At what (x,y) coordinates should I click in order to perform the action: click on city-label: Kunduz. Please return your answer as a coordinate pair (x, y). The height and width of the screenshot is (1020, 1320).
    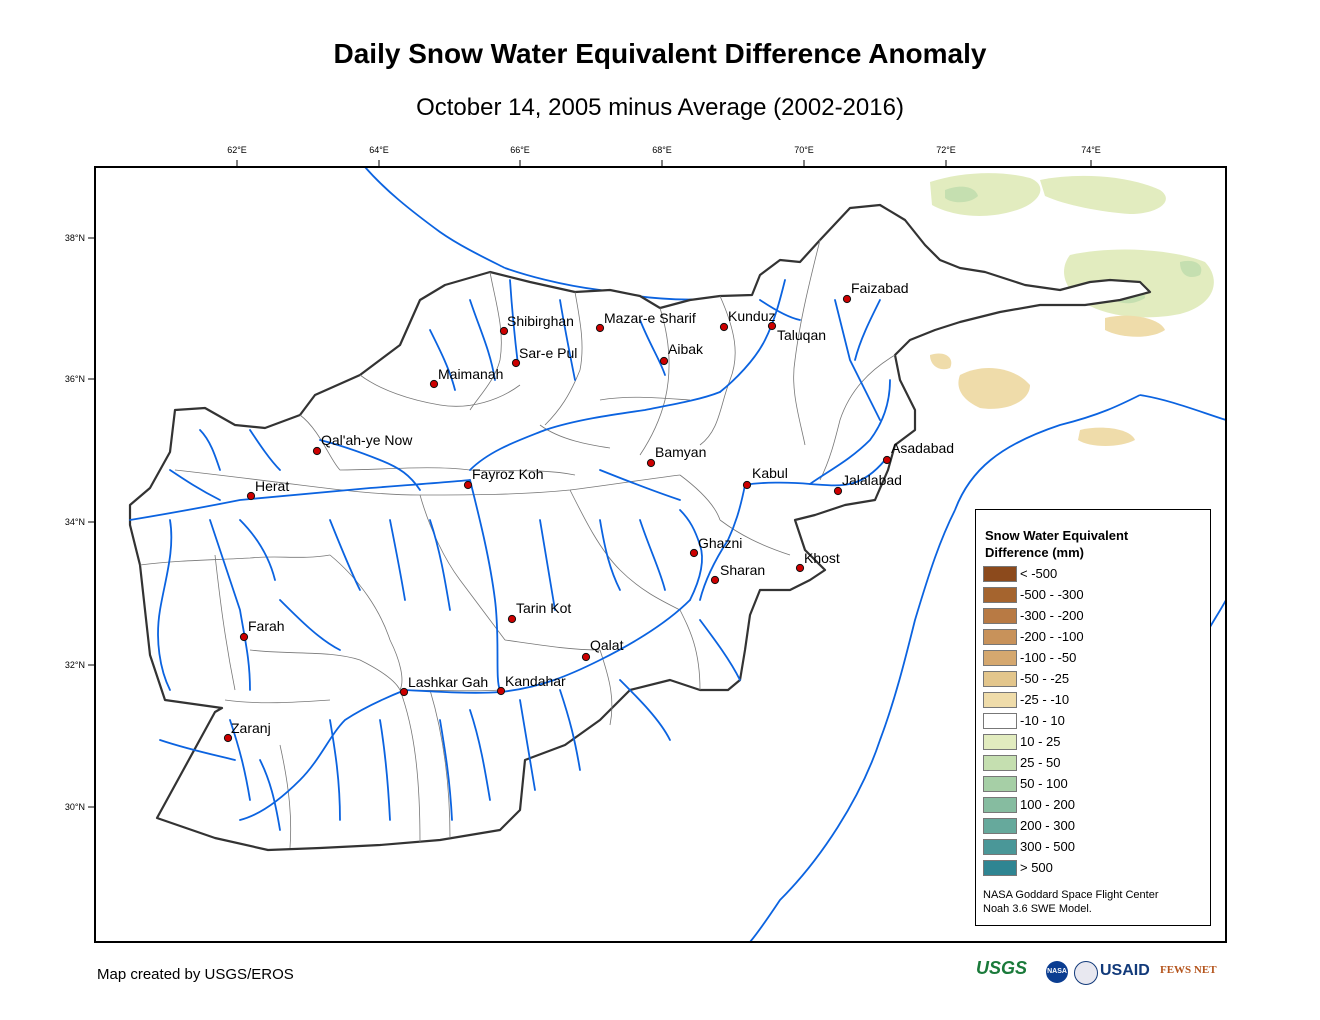
    Looking at the image, I should click on (752, 316).